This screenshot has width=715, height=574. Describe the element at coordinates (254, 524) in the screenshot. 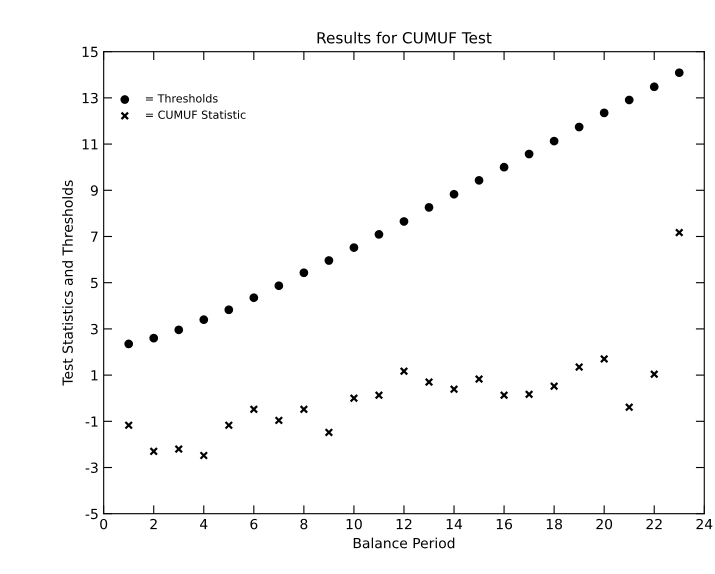

I see `x-tick-label: 6` at that location.